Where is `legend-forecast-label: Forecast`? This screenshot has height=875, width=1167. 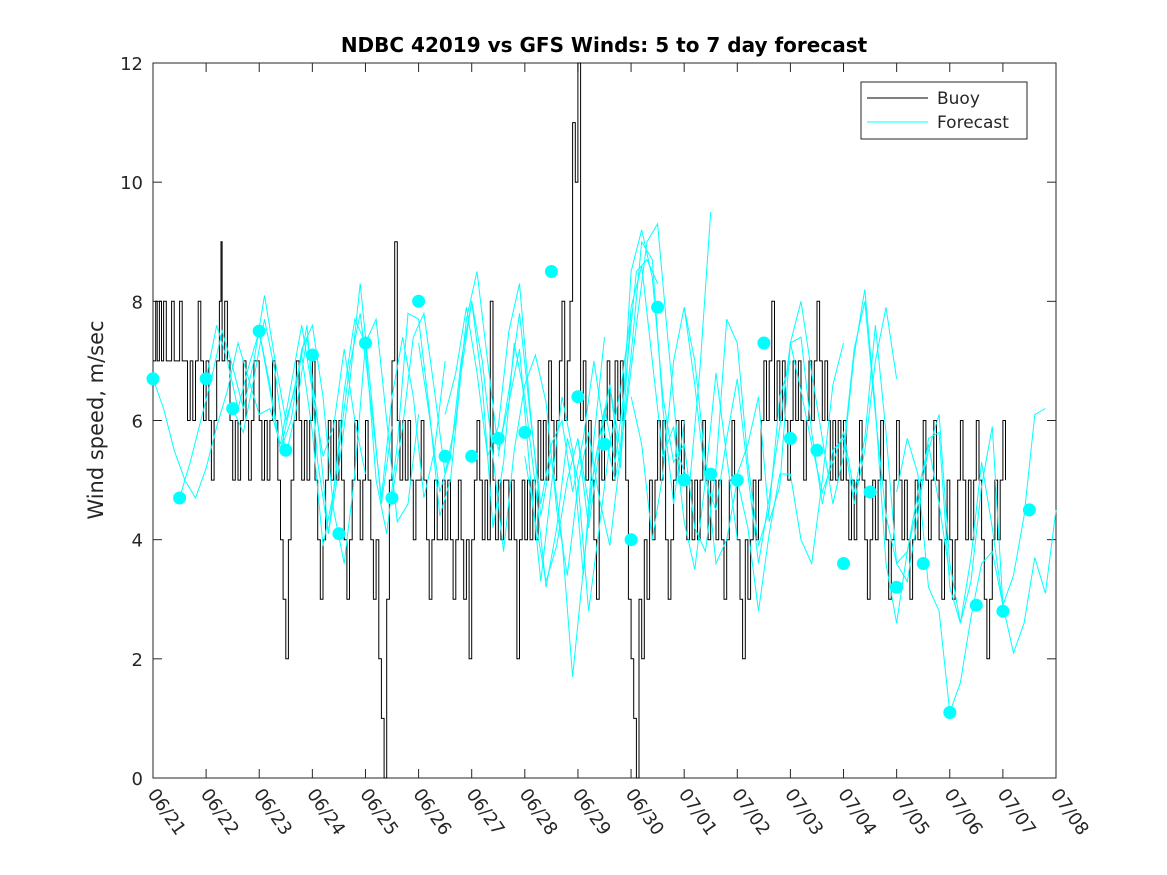
legend-forecast-label: Forecast is located at coordinates (973, 123).